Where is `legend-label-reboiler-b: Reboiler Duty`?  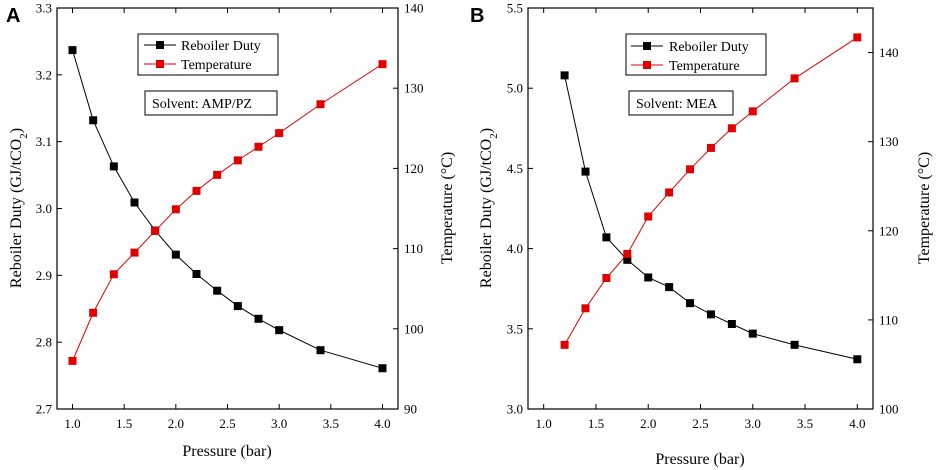 legend-label-reboiler-b: Reboiler Duty is located at coordinates (709, 47).